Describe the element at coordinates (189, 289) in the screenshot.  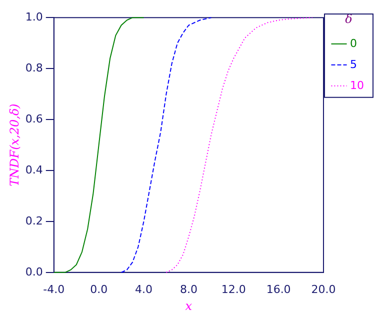
I see `x-tick-label: 8.0` at that location.